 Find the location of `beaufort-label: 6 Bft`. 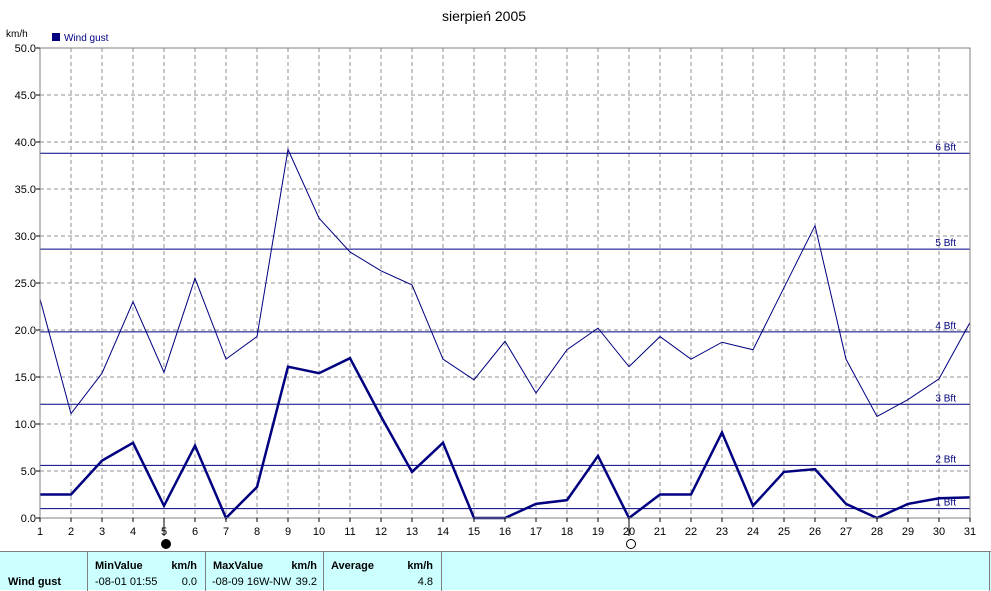

beaufort-label: 6 Bft is located at coordinates (945, 147).